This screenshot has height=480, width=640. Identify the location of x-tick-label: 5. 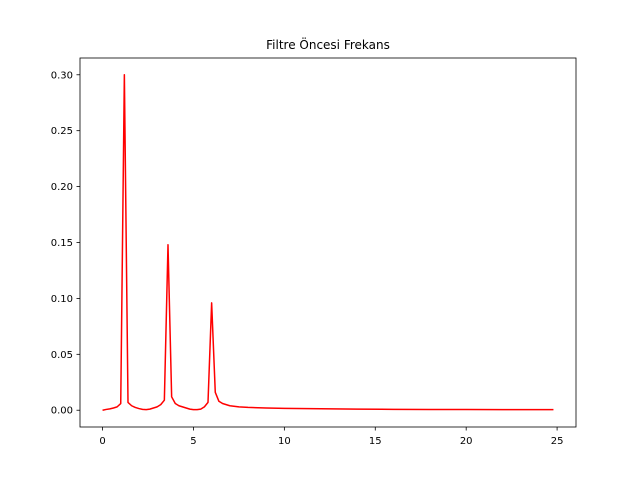
(193, 441).